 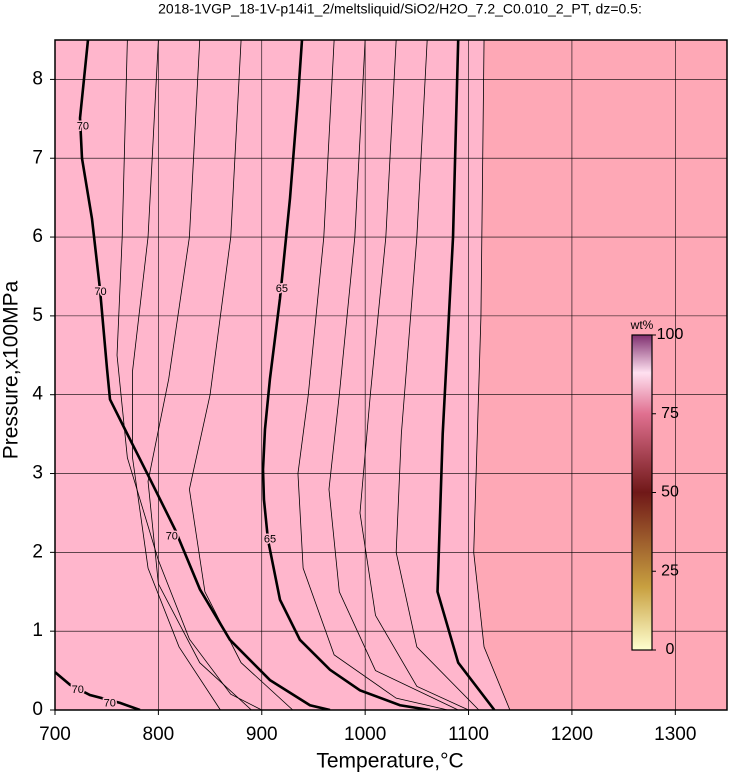 What do you see at coordinates (675, 734) in the screenshot?
I see `x-tick-label: 1300` at bounding box center [675, 734].